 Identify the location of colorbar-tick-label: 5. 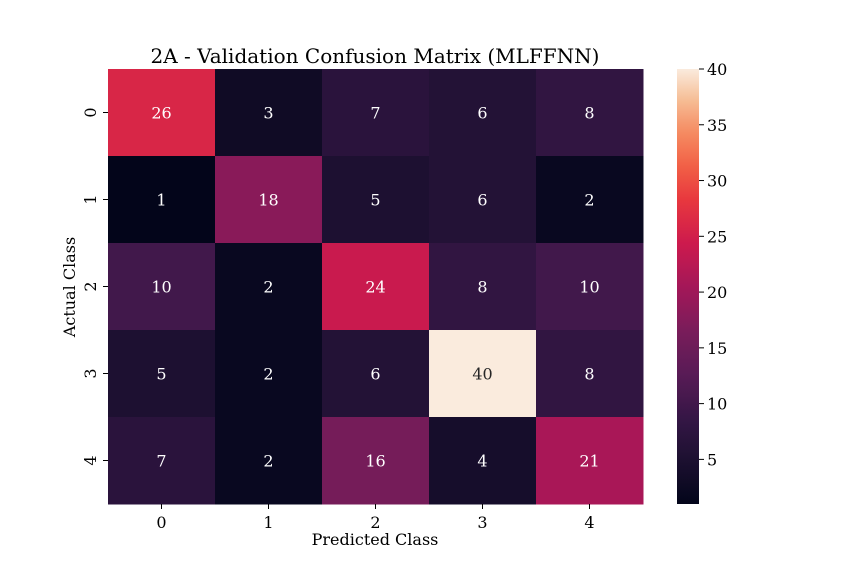
(712, 459).